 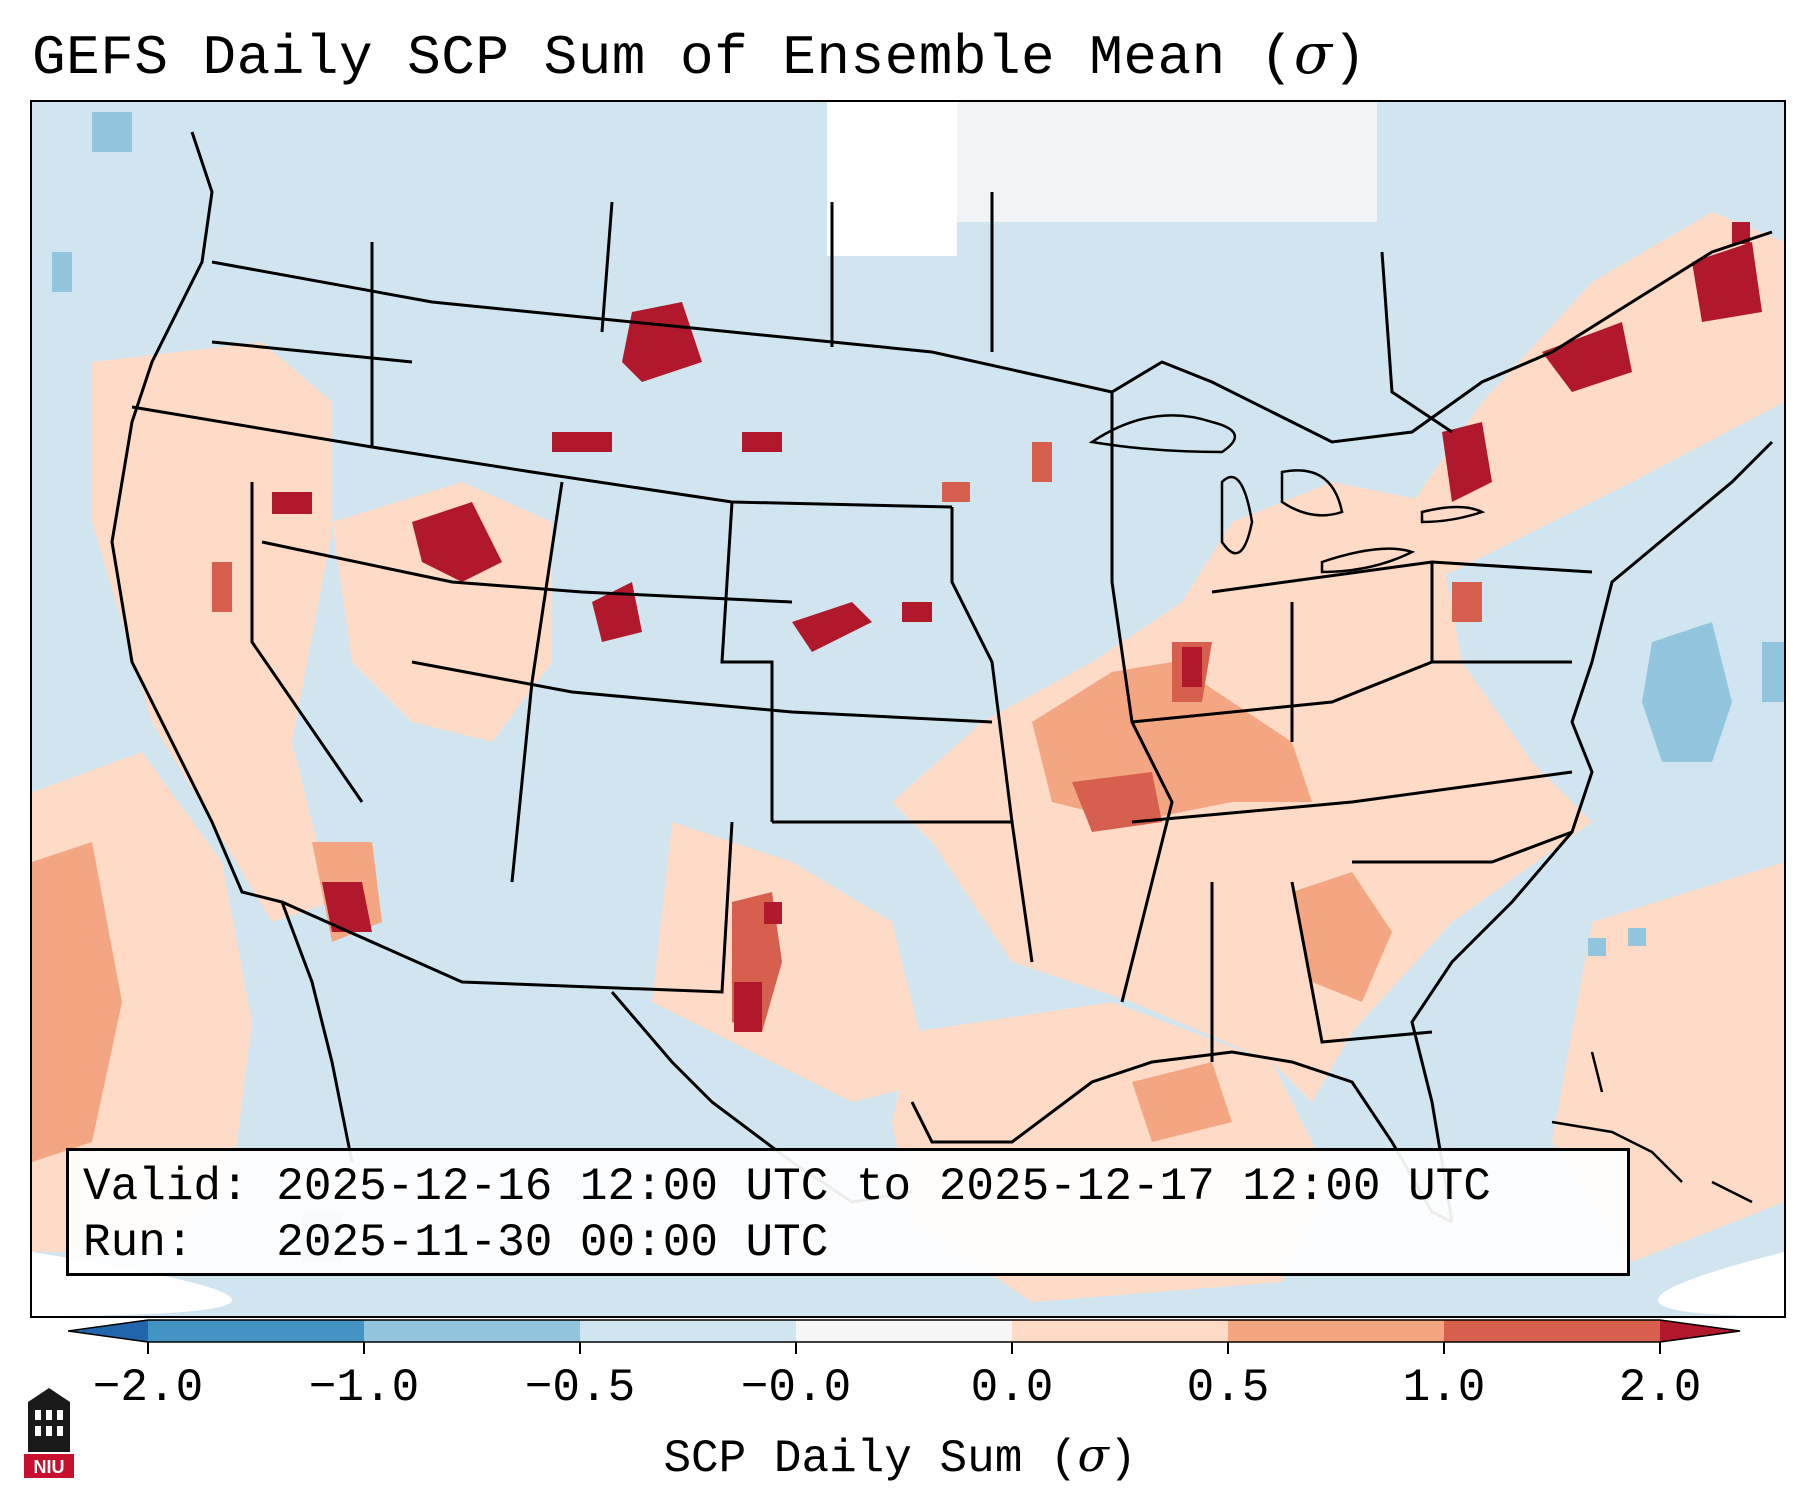 What do you see at coordinates (1700, 1331) in the screenshot?
I see `colorbar-extend-high` at bounding box center [1700, 1331].